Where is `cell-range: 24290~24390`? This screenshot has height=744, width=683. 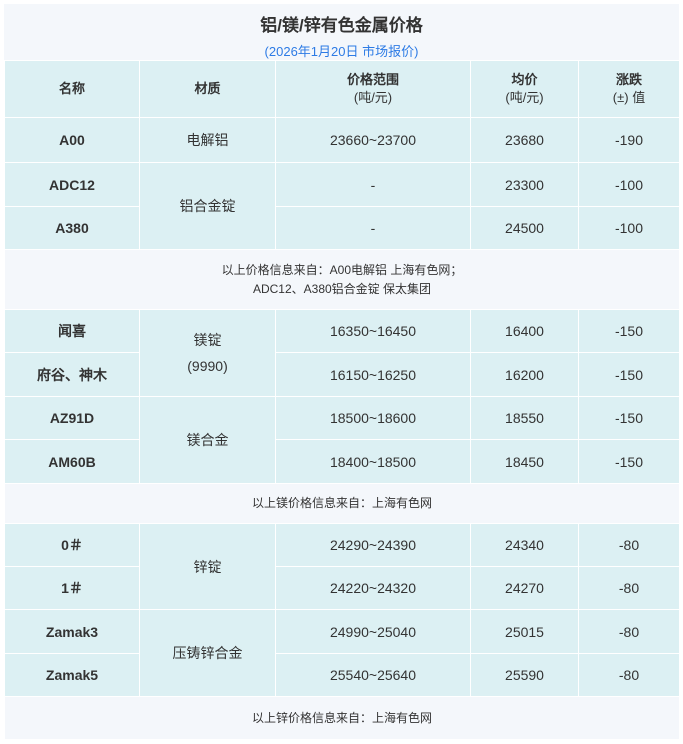 cell-range: 24290~24390 is located at coordinates (373, 545).